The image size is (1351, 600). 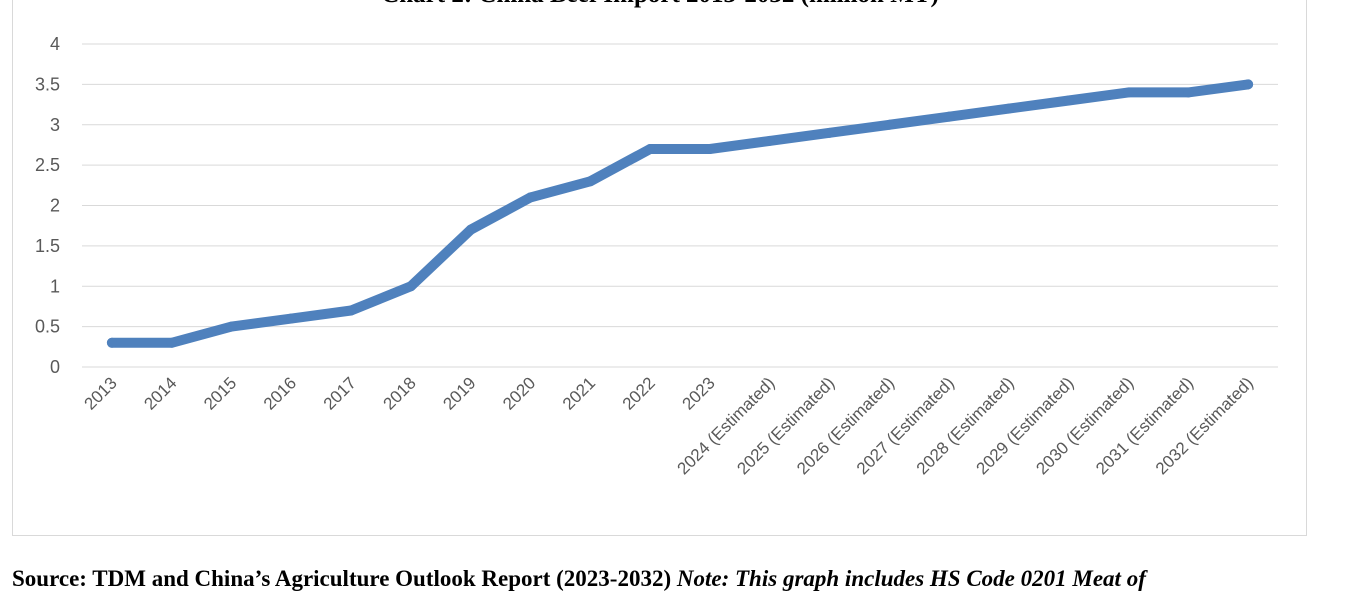 I want to click on x-tick-label: 2017, so click(x=340, y=393).